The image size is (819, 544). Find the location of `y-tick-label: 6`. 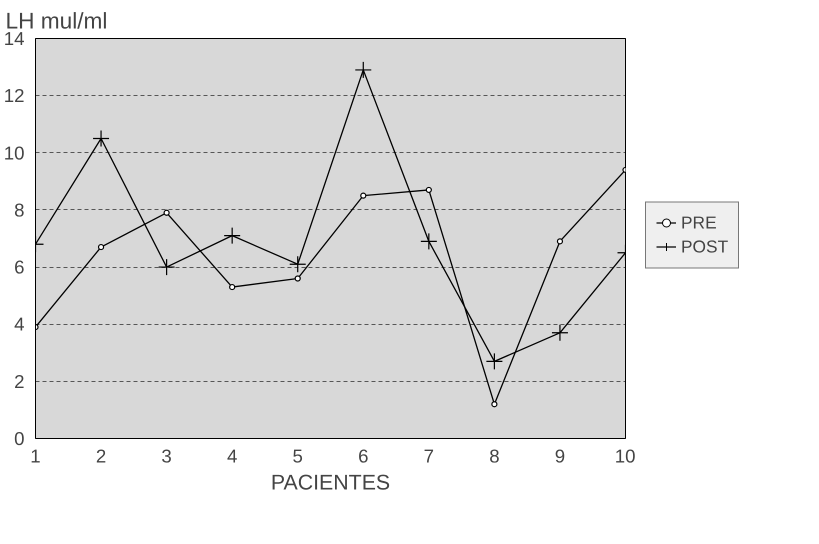

y-tick-label: 6 is located at coordinates (19, 267).